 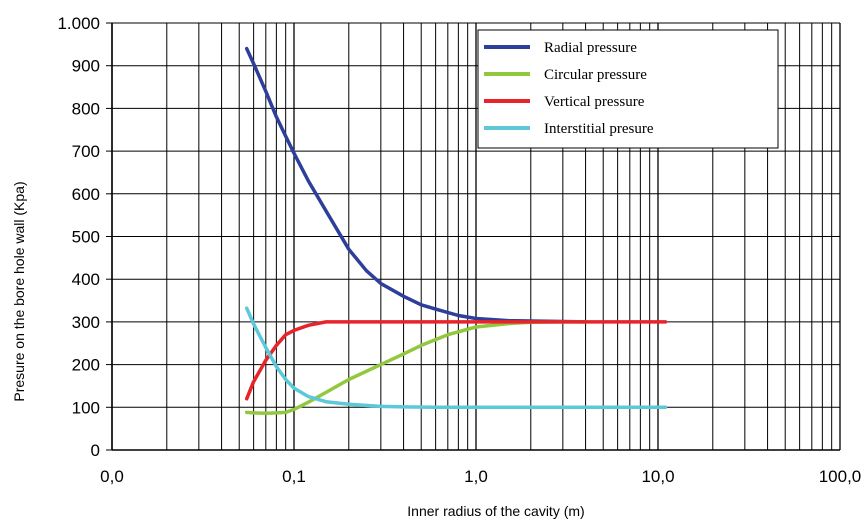 What do you see at coordinates (86, 322) in the screenshot?
I see `y-tick-label: 300` at bounding box center [86, 322].